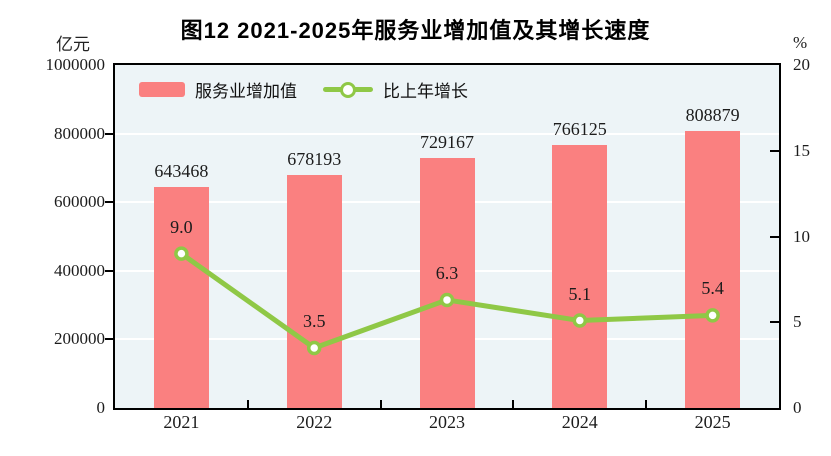 This screenshot has width=831, height=456. Describe the element at coordinates (712, 114) in the screenshot. I see `bar-value-label: 808879` at that location.